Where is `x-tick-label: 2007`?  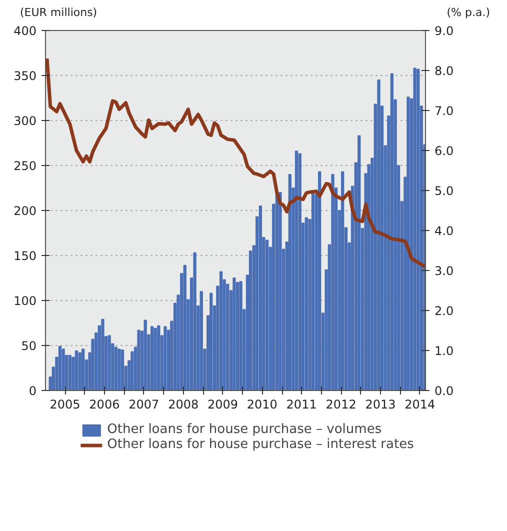 x-tick-label: 2007 is located at coordinates (144, 405).